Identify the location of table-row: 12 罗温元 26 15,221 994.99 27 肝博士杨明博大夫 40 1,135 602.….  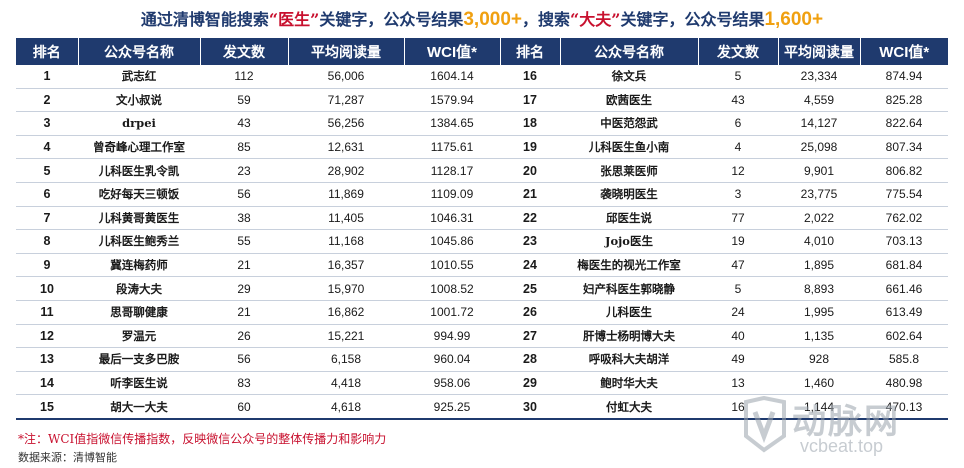
(482, 336).